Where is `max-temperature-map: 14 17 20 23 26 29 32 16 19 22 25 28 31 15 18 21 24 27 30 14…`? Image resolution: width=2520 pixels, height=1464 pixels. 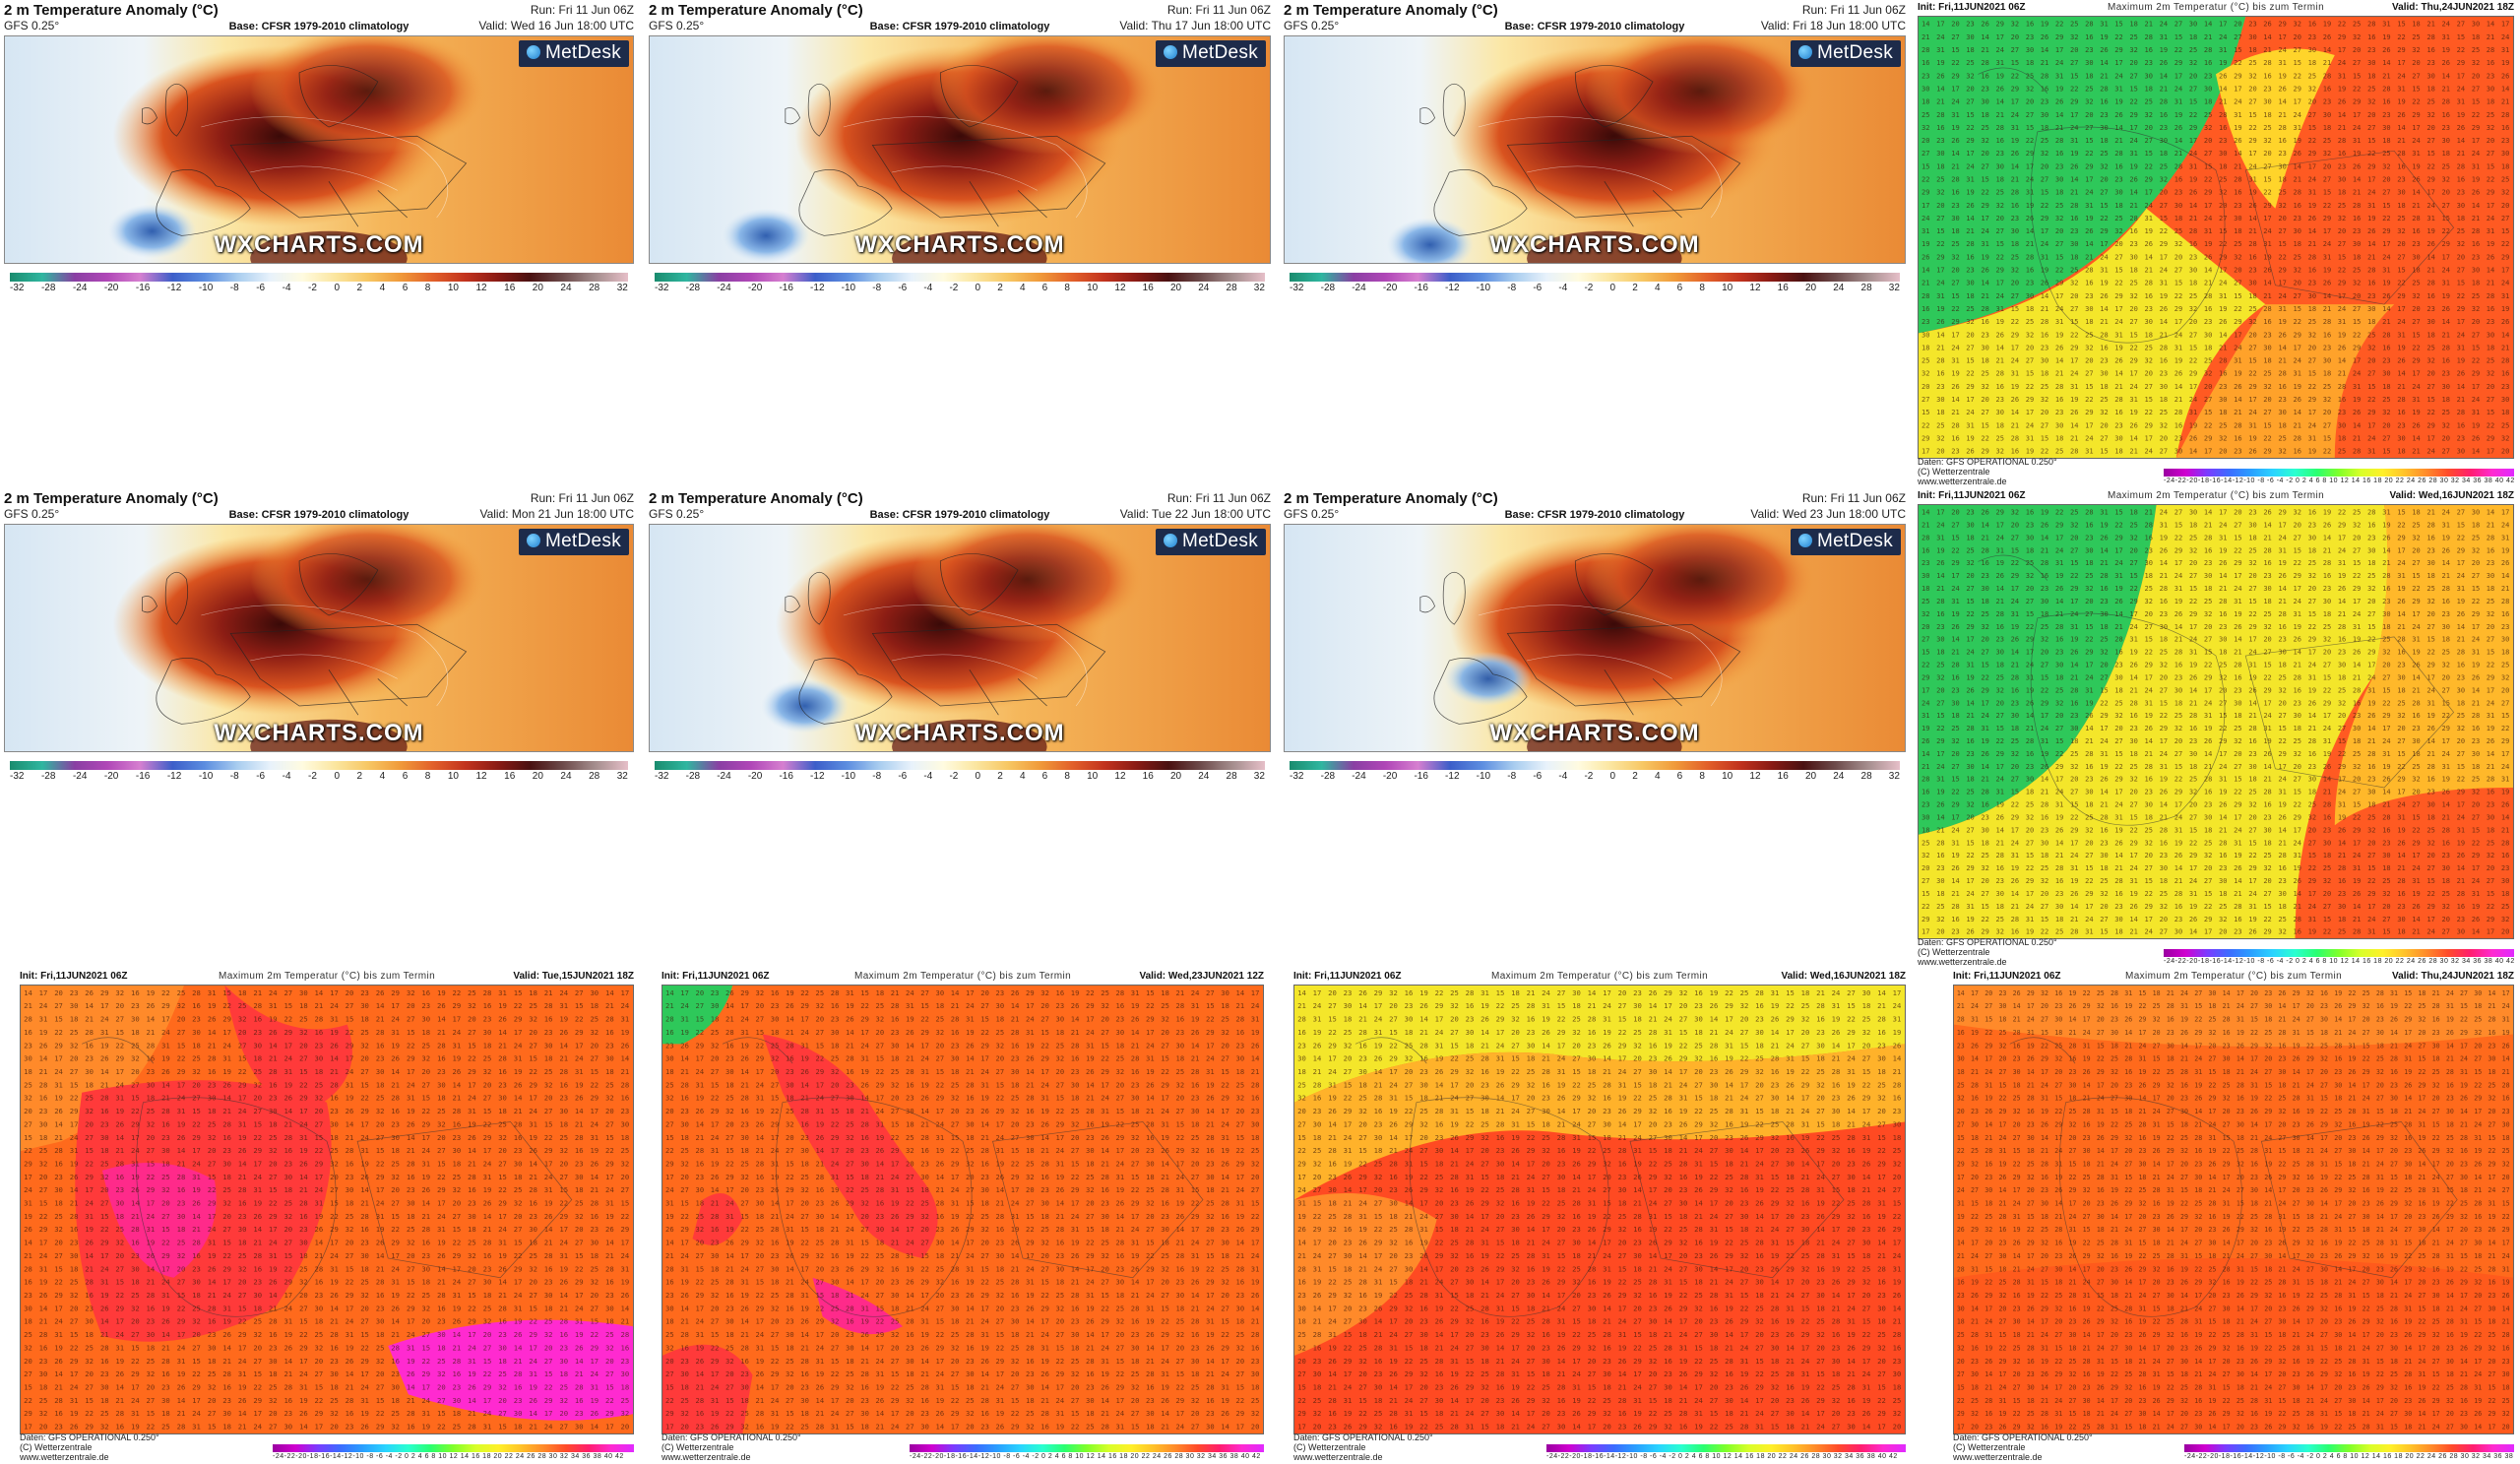 max-temperature-map: 14 17 20 23 26 29 32 16 19 22 25 28 31 15 18 21 24 27 30 14… is located at coordinates (1599, 1210).